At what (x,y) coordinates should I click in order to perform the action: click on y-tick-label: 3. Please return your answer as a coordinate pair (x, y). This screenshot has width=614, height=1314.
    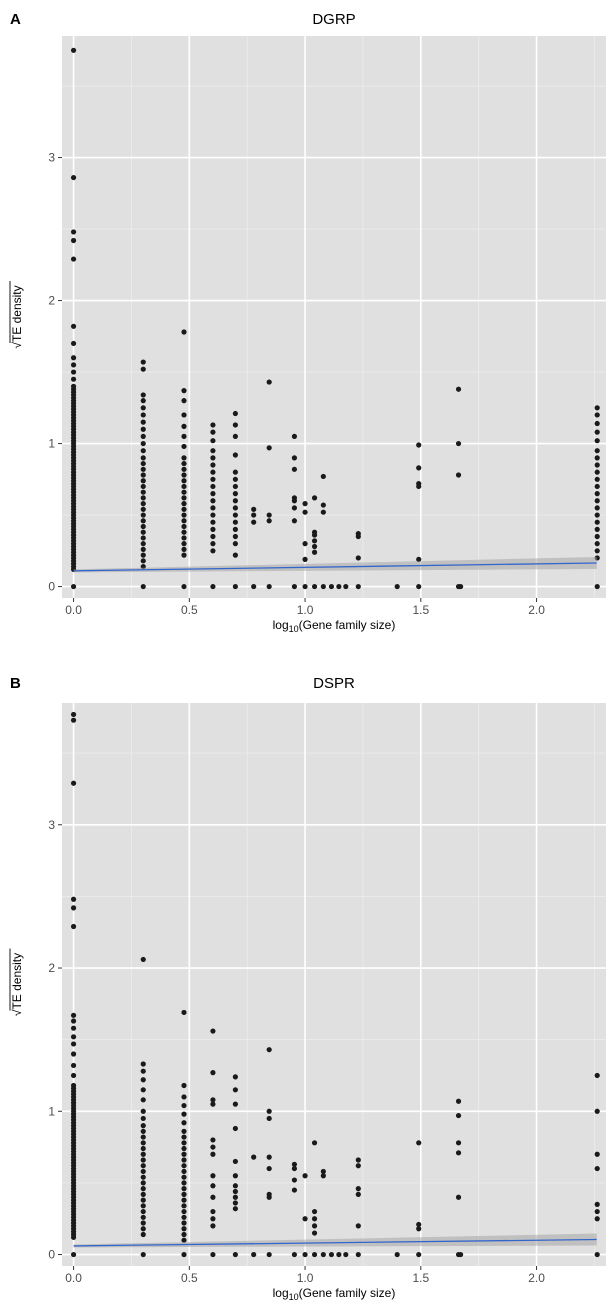
    Looking at the image, I should click on (51, 158).